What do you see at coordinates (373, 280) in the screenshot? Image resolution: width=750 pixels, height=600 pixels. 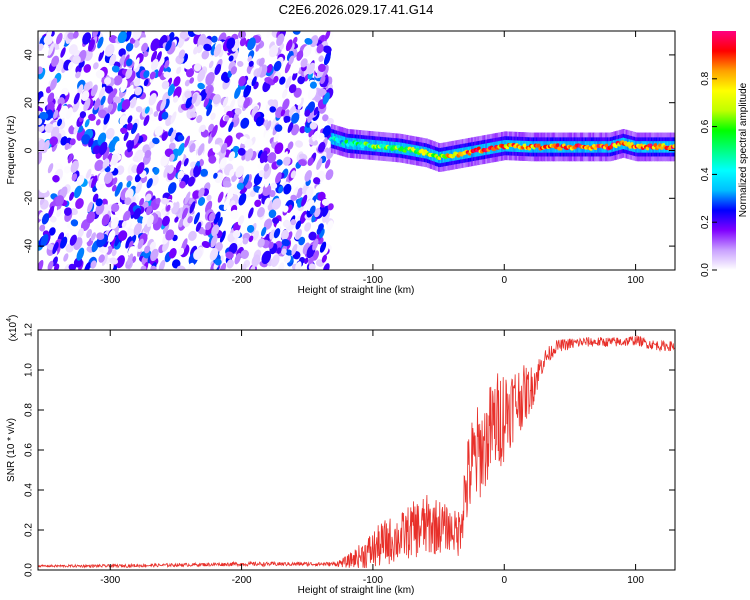 I see `x-tick-label: -100` at bounding box center [373, 280].